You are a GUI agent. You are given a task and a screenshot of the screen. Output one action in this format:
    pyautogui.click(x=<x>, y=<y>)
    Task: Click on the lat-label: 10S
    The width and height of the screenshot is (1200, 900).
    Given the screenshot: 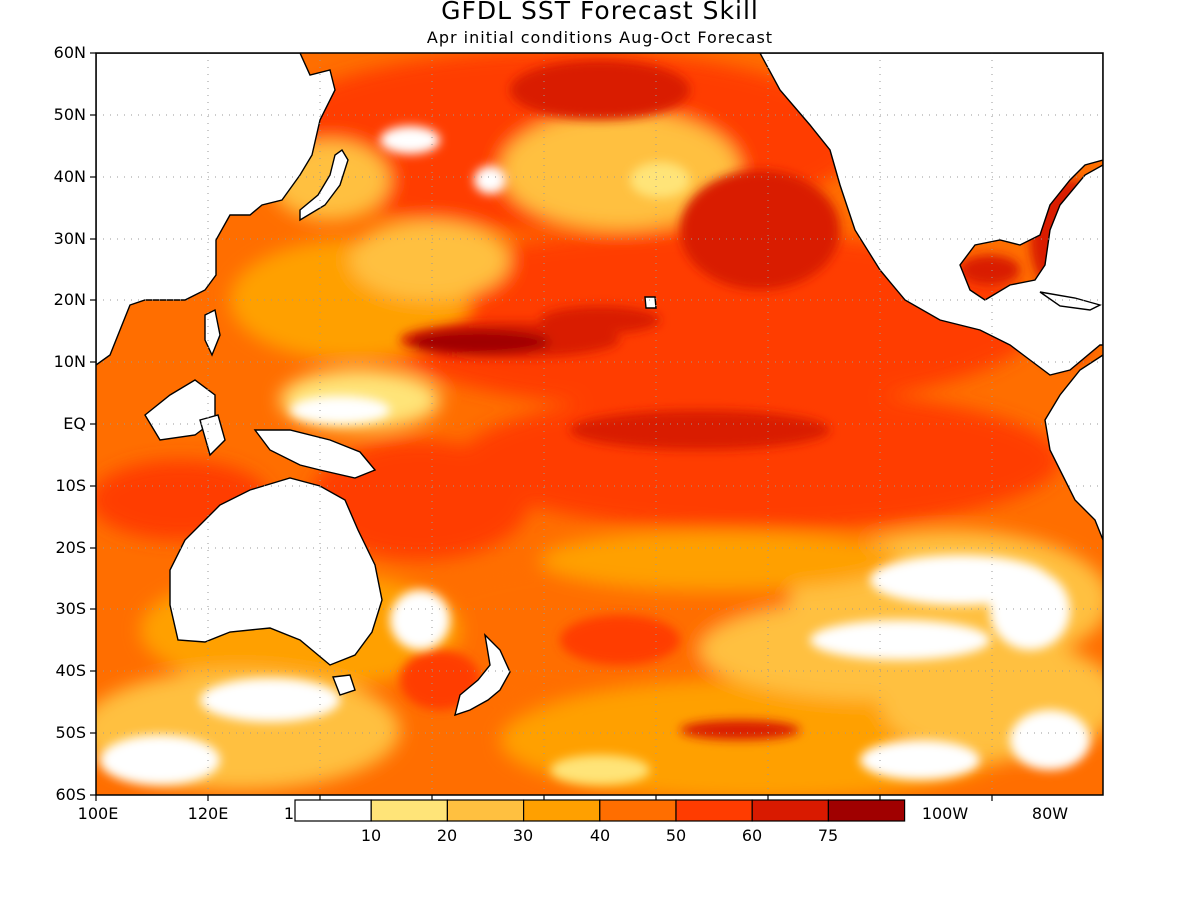 What is the action you would take?
    pyautogui.click(x=70, y=485)
    